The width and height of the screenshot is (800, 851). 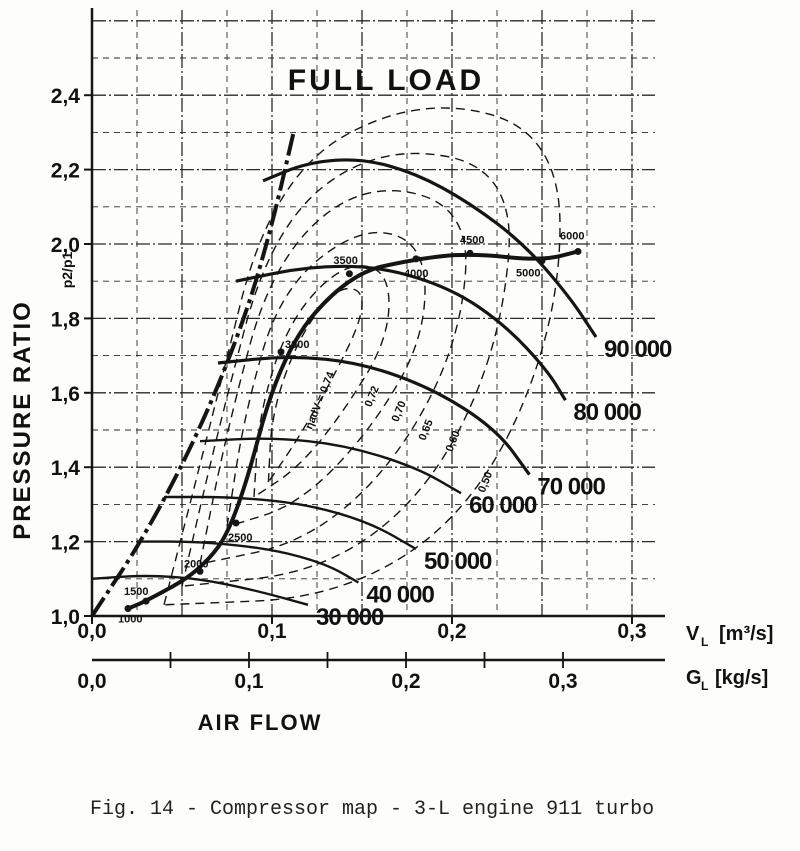 What do you see at coordinates (694, 678) in the screenshot?
I see `gl-symbol: G` at bounding box center [694, 678].